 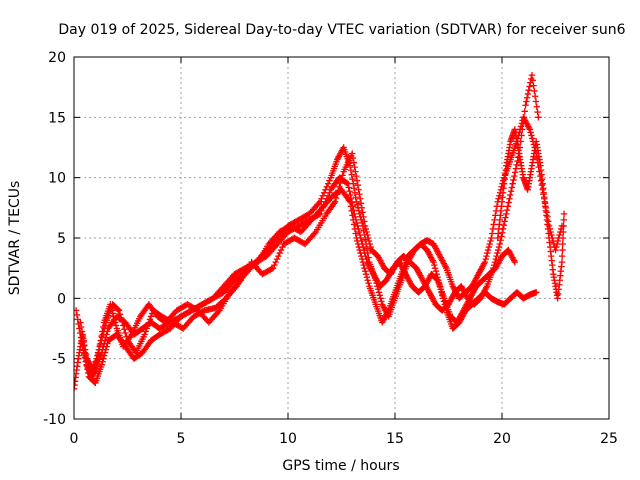 I want to click on x-tick-label: 5, so click(x=181, y=439).